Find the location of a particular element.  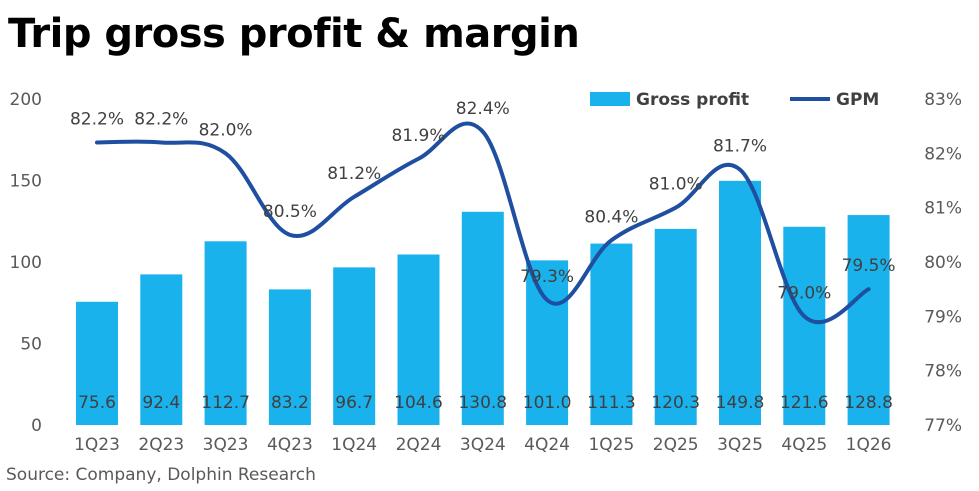

bar-data-label: 149.8 is located at coordinates (740, 403).